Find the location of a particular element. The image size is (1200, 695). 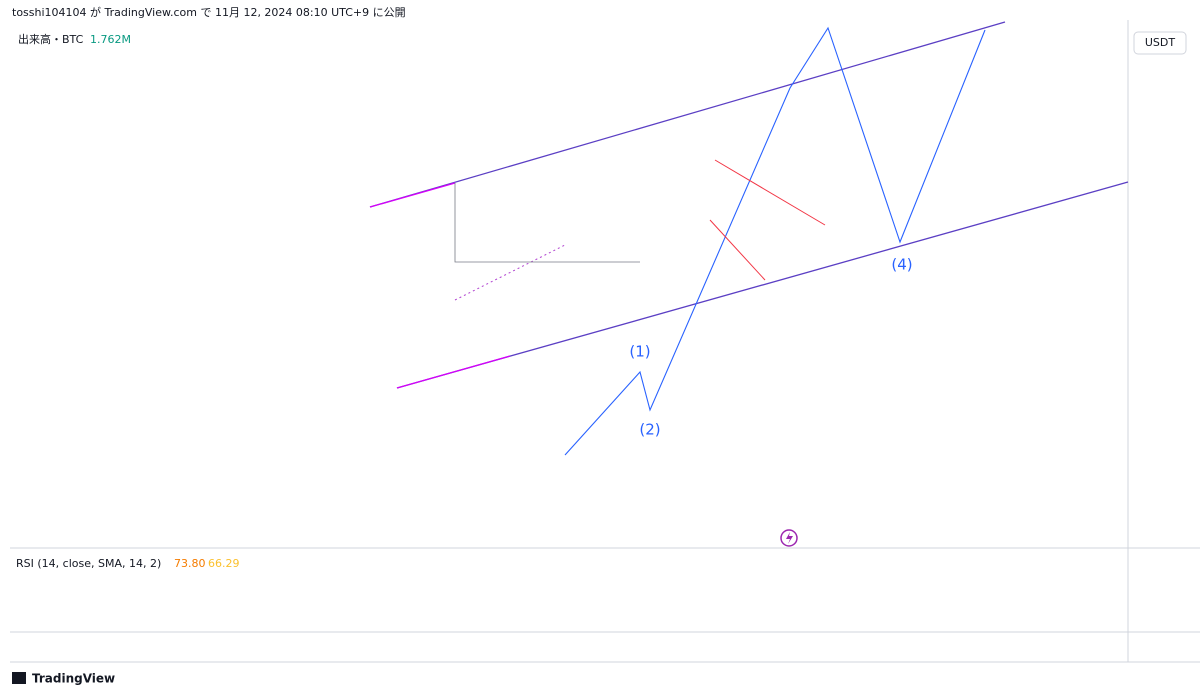

rsi-sma-value: 66.29 is located at coordinates (224, 563).